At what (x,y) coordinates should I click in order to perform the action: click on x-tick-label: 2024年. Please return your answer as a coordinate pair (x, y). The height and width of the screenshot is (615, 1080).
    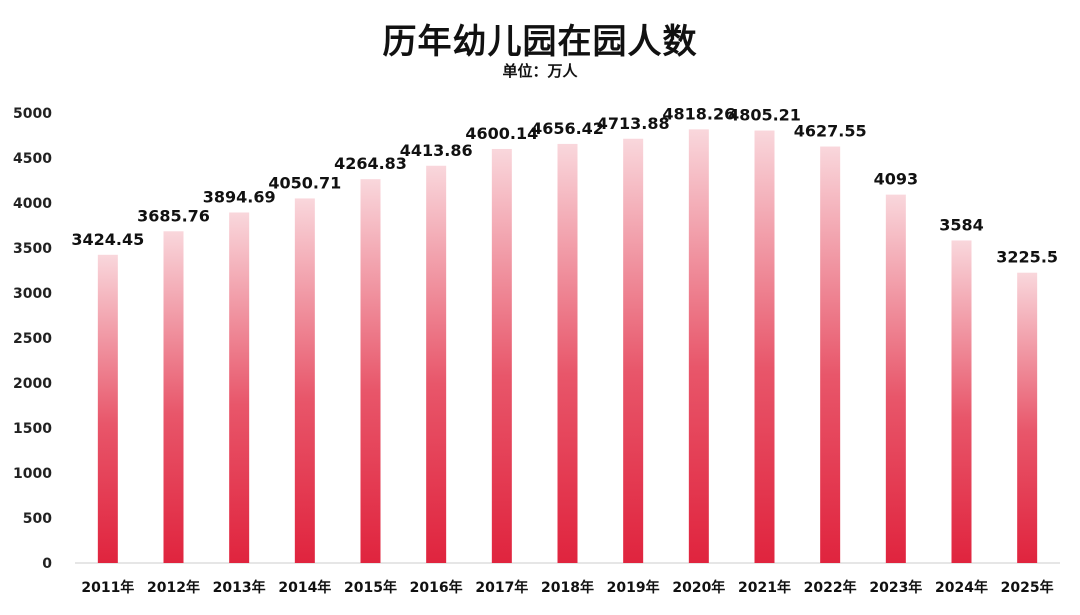
    Looking at the image, I should click on (961, 587).